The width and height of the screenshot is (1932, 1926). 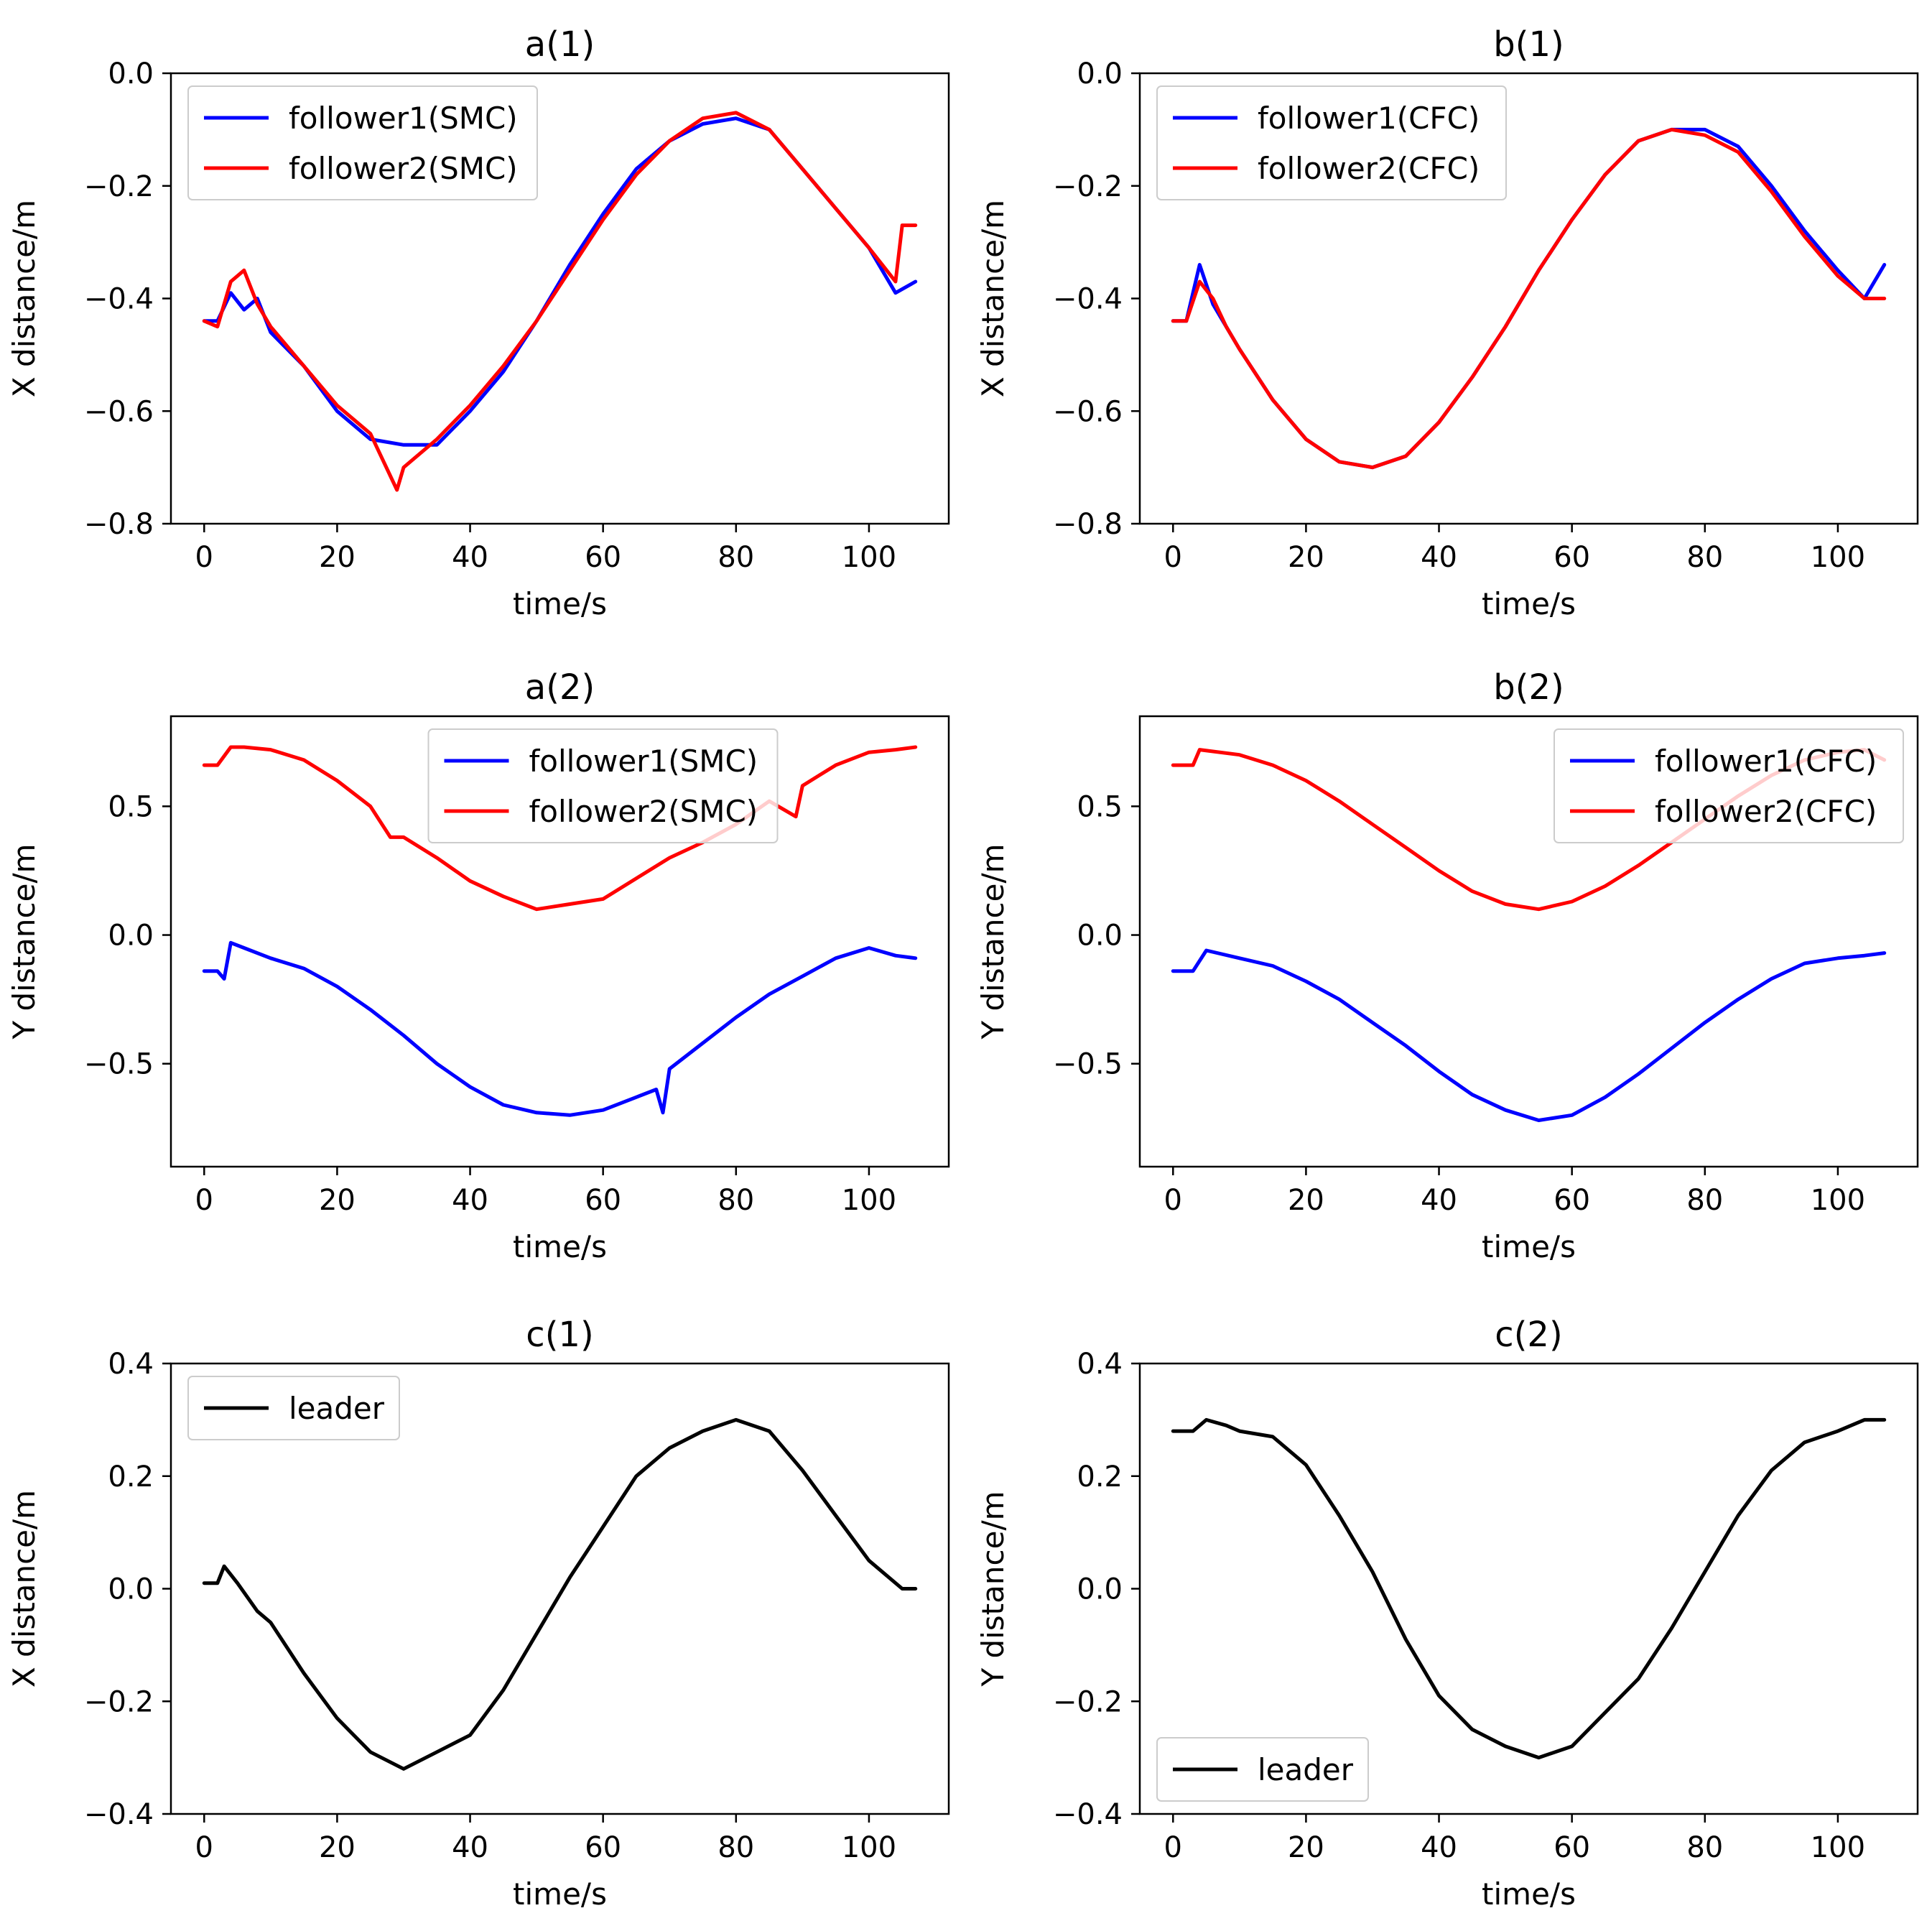 What do you see at coordinates (560, 1335) in the screenshot?
I see `chart-title: c(1)` at bounding box center [560, 1335].